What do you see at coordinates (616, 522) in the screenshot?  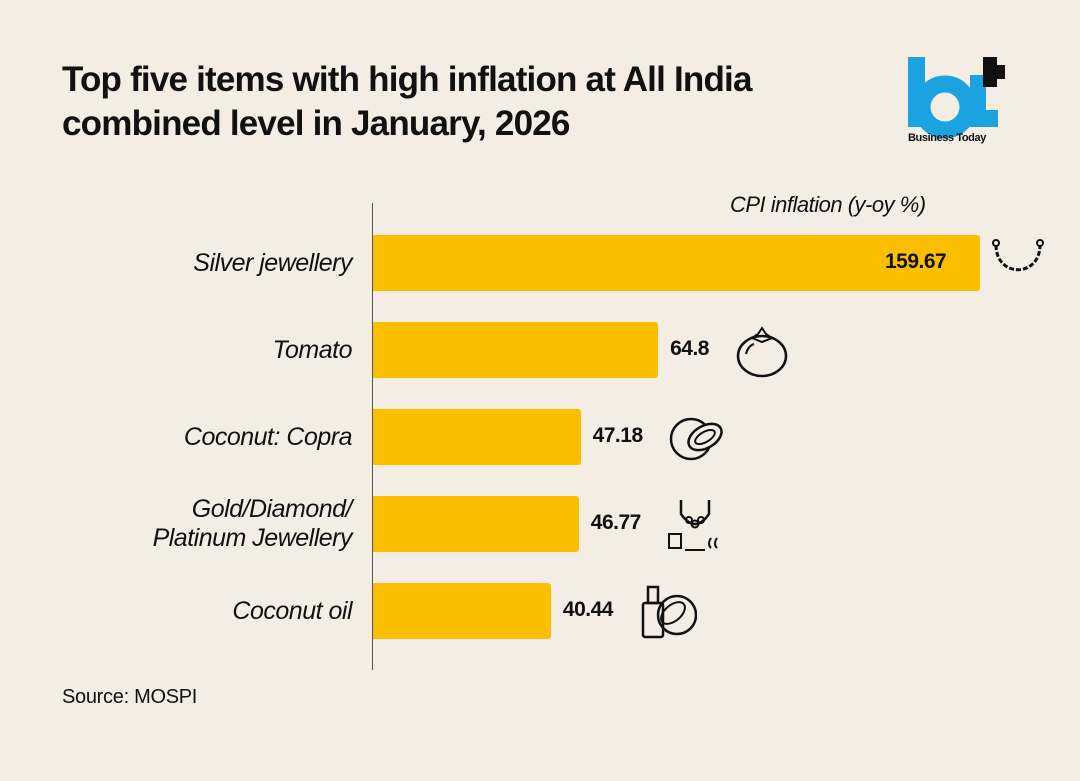 I see `value-label: 46.77` at bounding box center [616, 522].